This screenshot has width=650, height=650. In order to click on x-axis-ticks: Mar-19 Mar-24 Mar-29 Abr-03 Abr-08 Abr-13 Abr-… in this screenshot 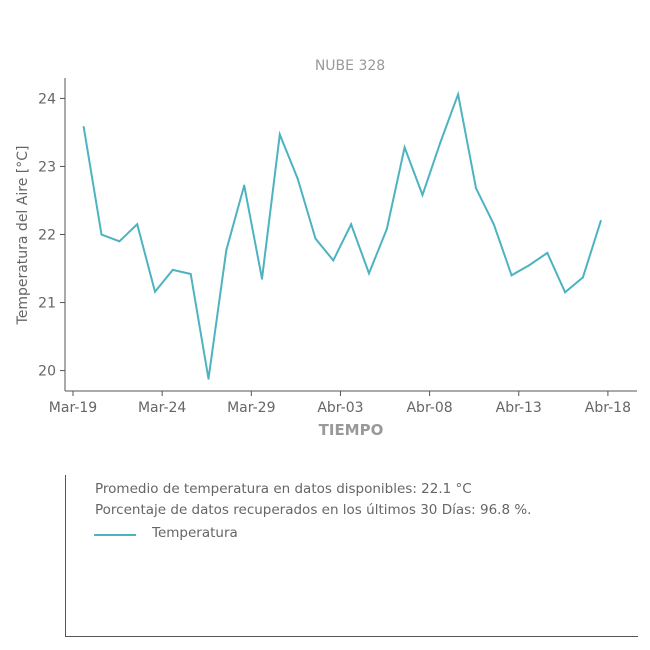, I will do `click(340, 403)`.